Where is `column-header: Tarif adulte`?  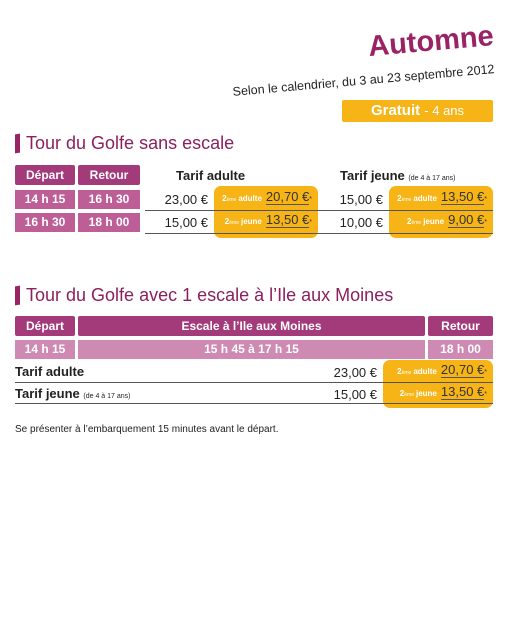
column-header: Tarif adulte is located at coordinates (211, 175).